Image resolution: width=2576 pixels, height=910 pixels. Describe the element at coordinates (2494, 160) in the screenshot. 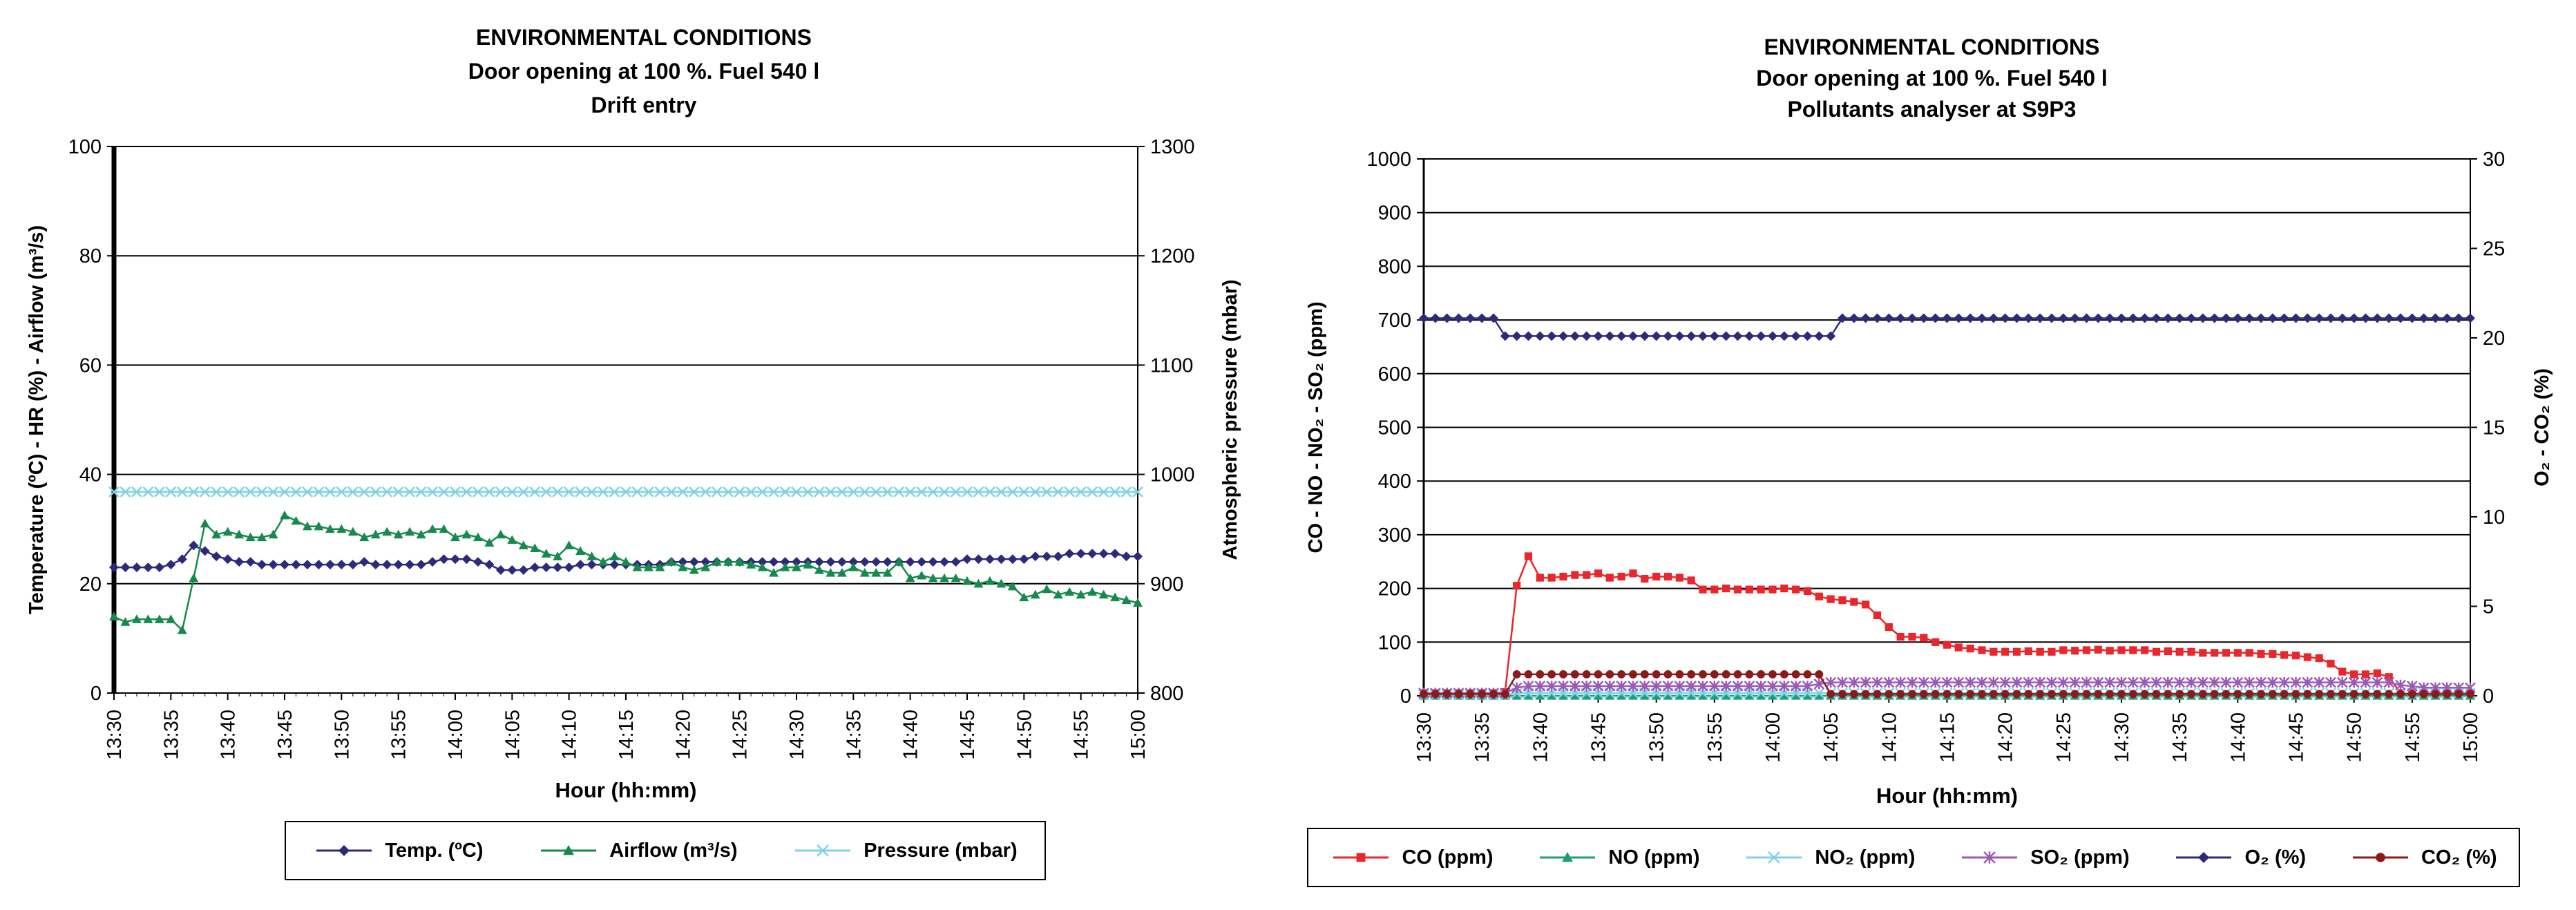

I see `y-right-tick-label: 30` at that location.